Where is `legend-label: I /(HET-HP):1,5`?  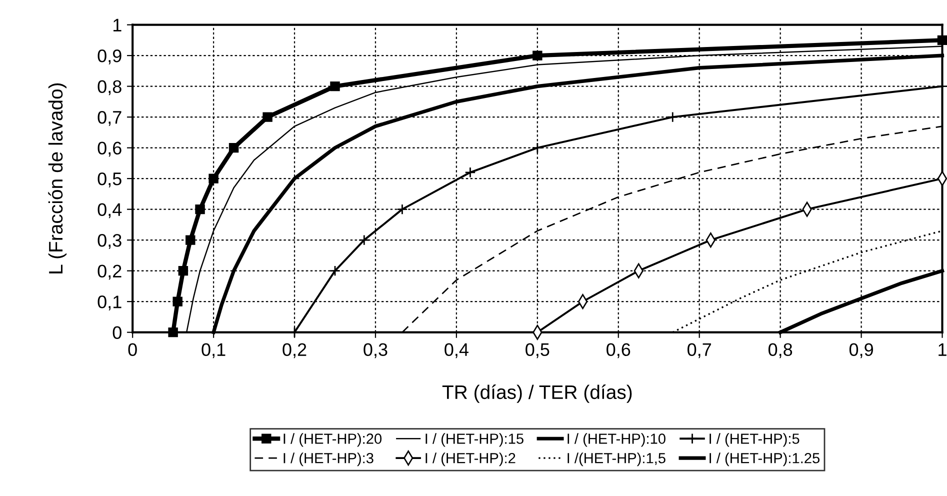 legend-label: I /(HET-HP):1,5 is located at coordinates (617, 459).